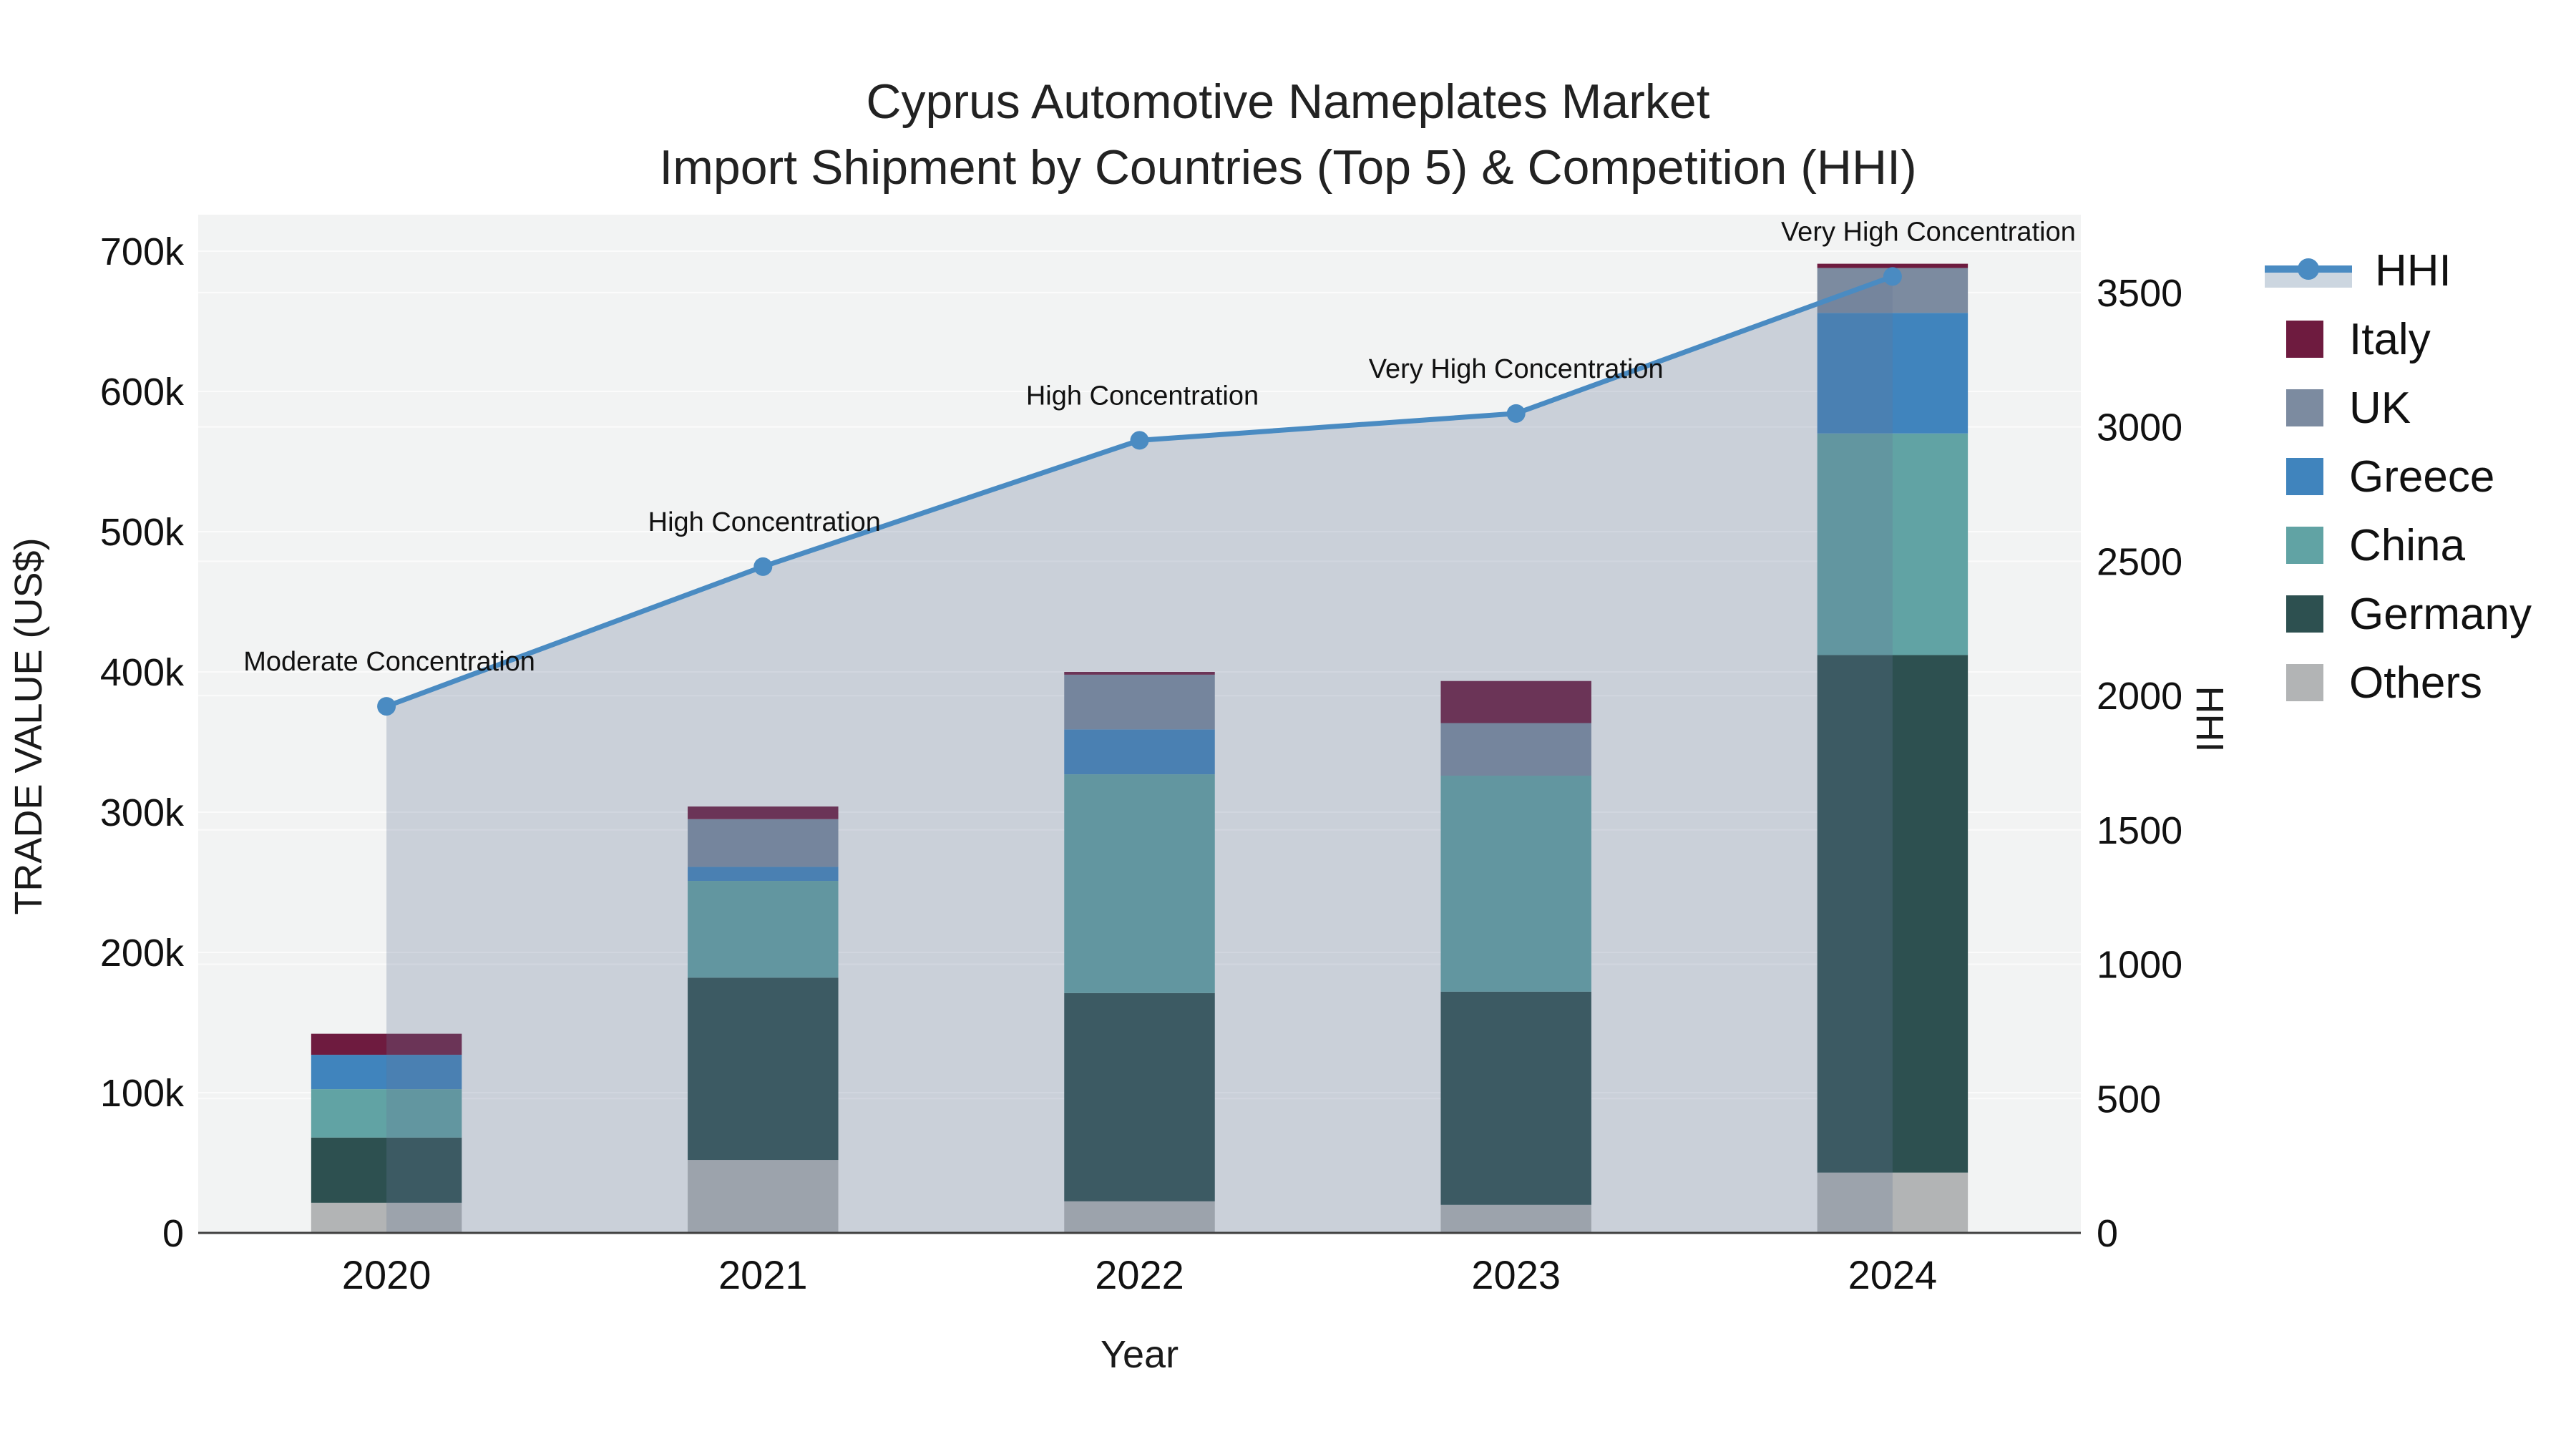 This screenshot has height=1449, width=2576. What do you see at coordinates (2139, 561) in the screenshot?
I see `y-right-tick-label: 2500` at bounding box center [2139, 561].